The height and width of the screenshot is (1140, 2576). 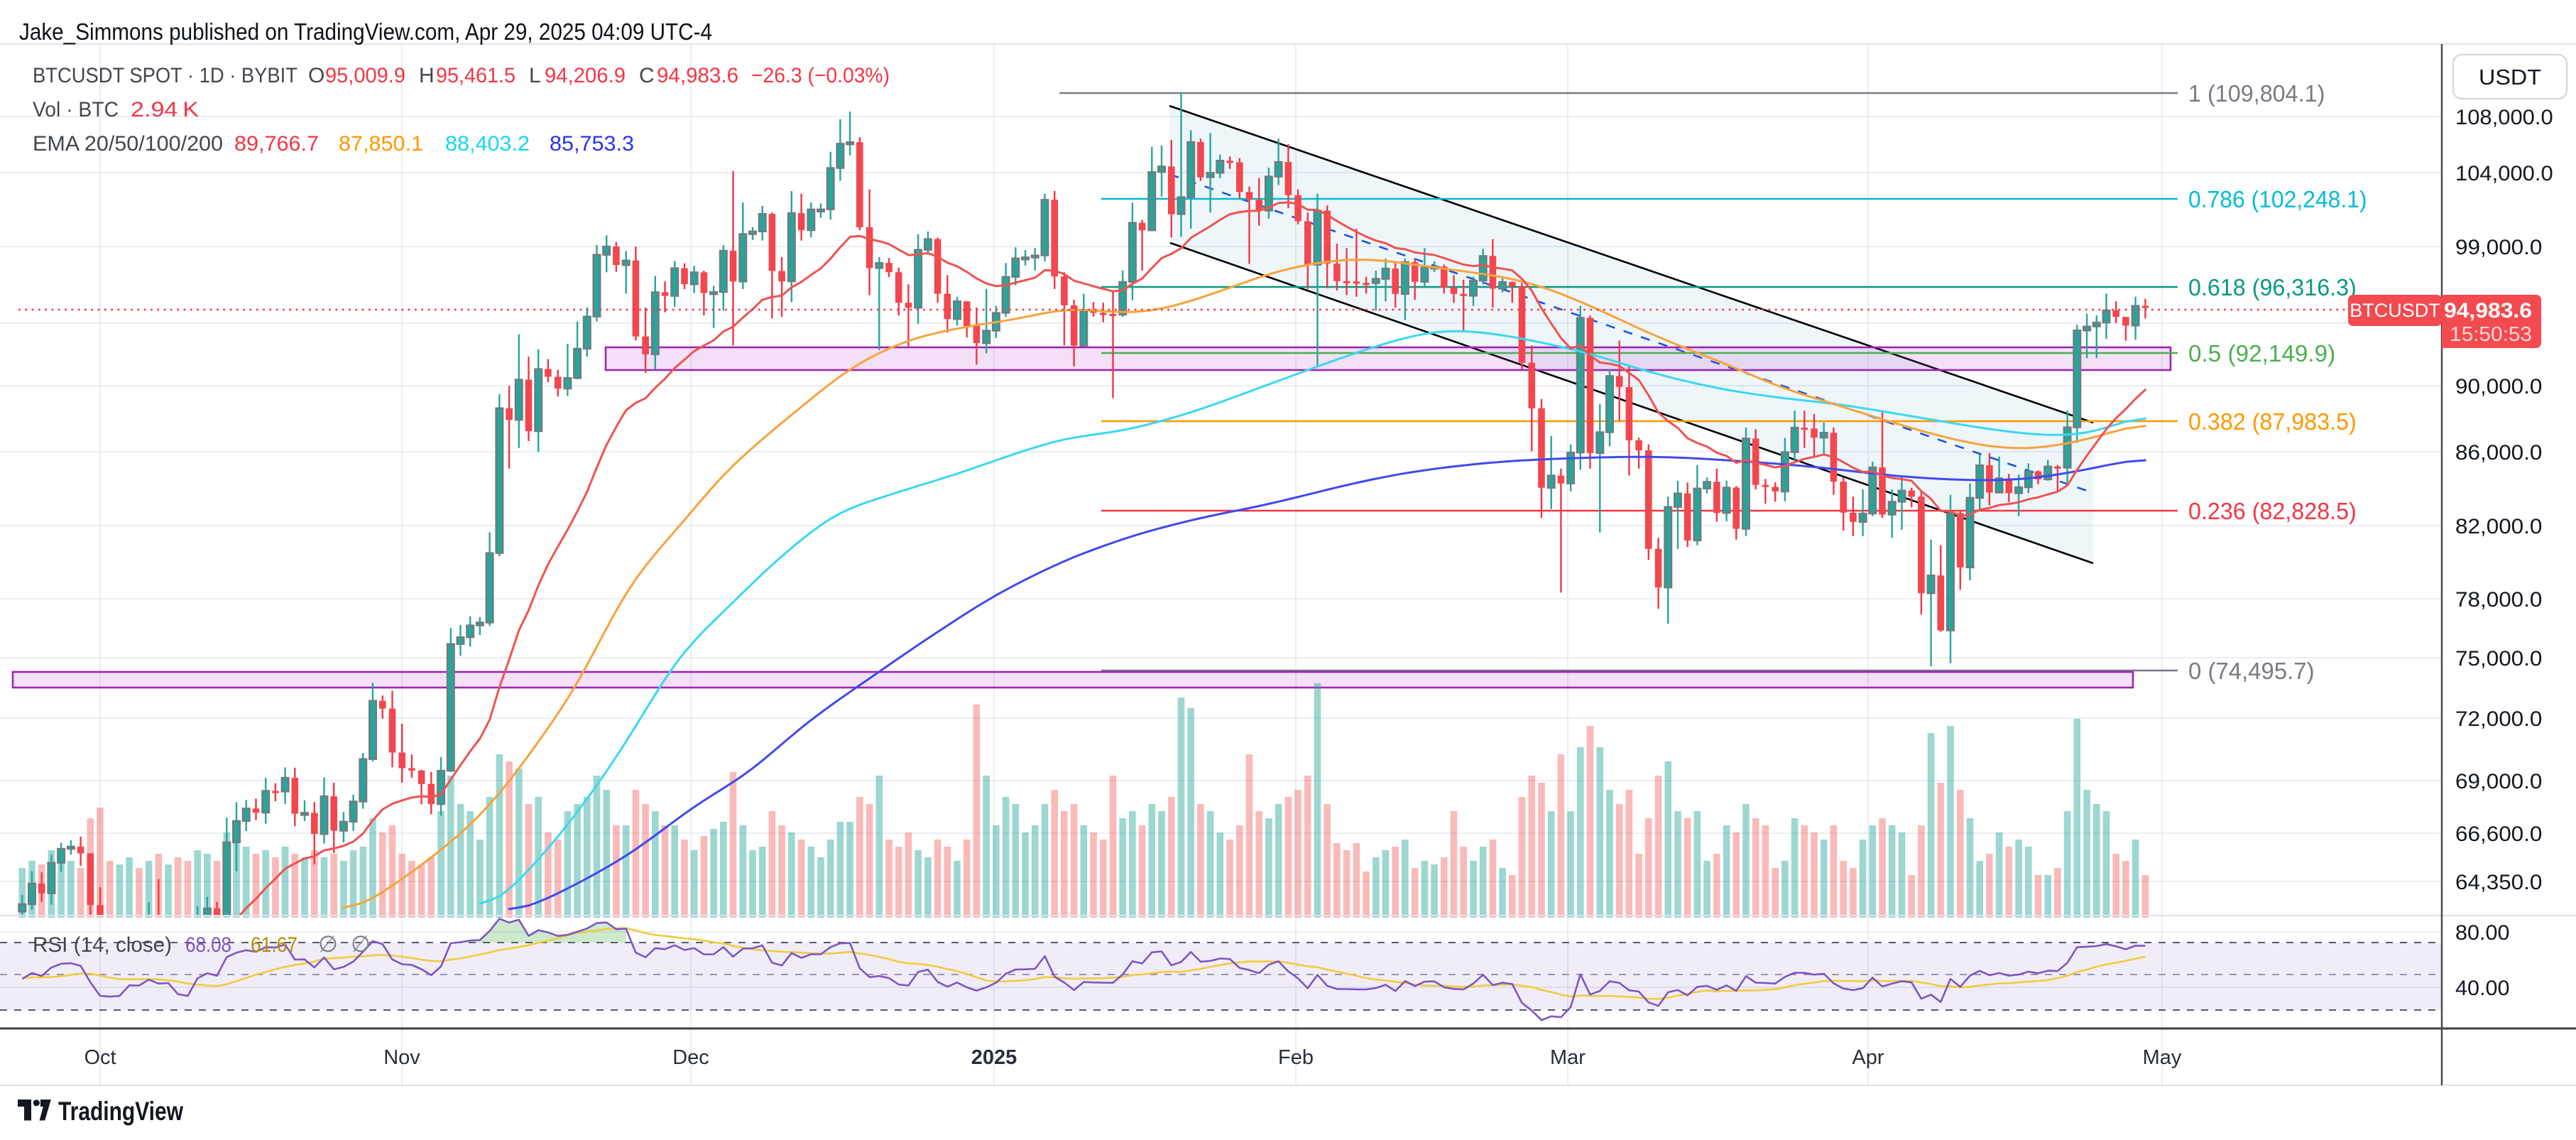 I want to click on svg-text: 64,350.0, so click(x=2498, y=882).